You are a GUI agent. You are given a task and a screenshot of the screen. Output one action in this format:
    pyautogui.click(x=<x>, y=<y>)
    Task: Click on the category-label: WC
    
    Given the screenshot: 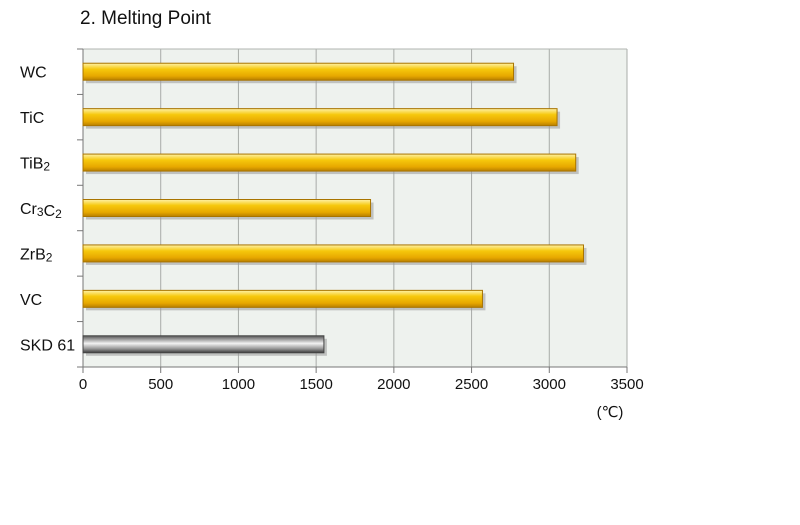 What is the action you would take?
    pyautogui.click(x=33, y=73)
    